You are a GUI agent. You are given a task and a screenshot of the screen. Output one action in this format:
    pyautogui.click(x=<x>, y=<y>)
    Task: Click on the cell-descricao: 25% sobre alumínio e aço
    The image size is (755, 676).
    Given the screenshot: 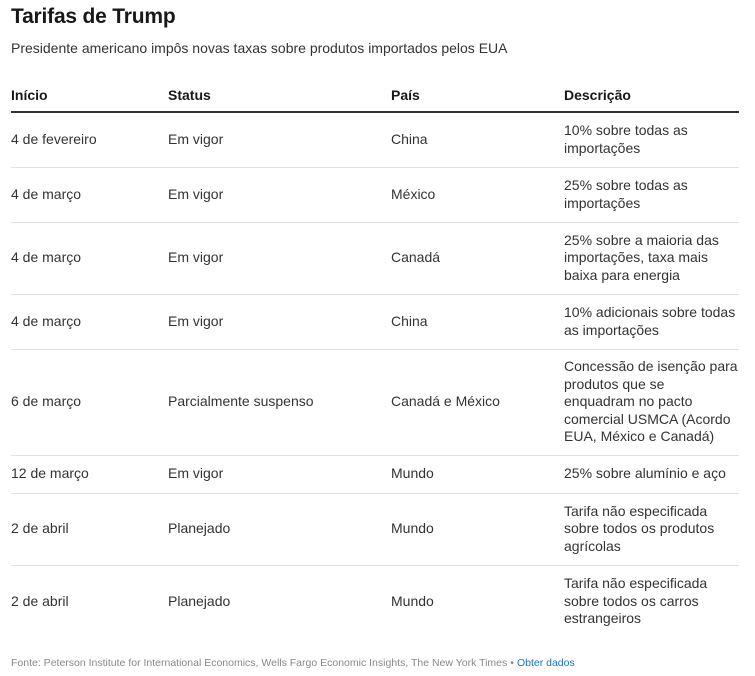 What is the action you would take?
    pyautogui.click(x=651, y=474)
    